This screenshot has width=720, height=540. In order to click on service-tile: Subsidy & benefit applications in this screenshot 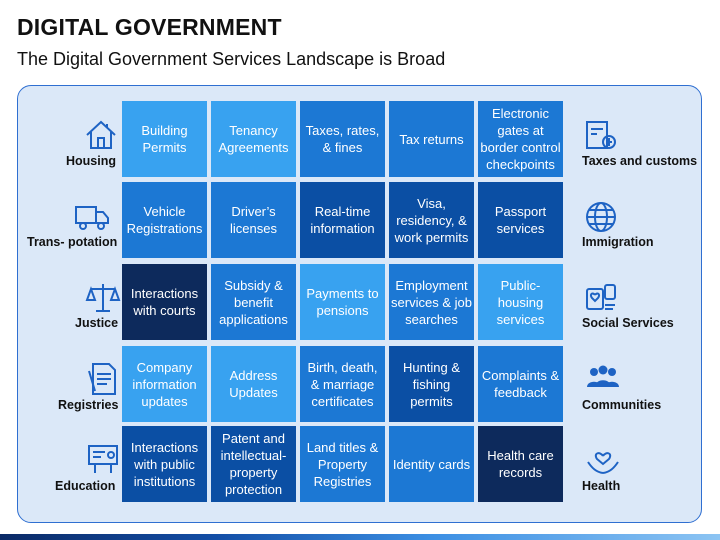, I will do `click(253, 302)`.